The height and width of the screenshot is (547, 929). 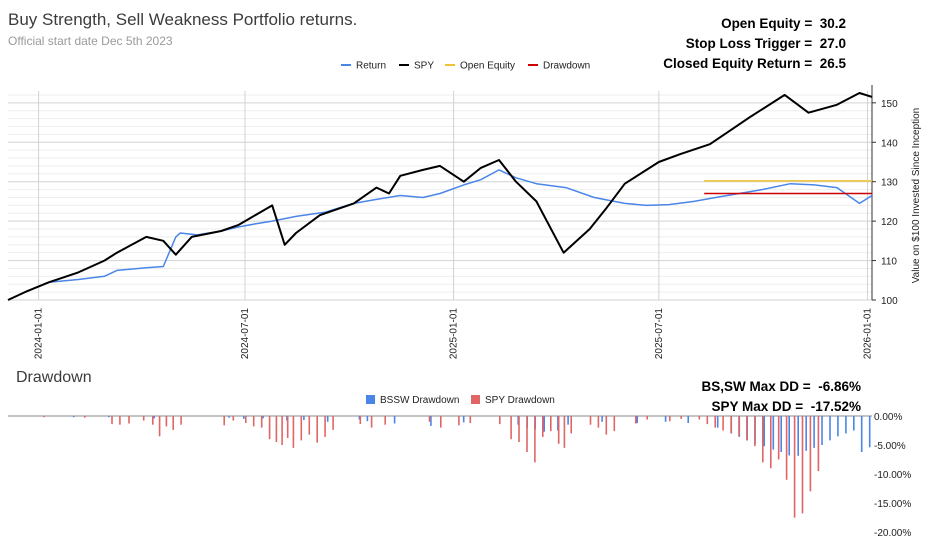 I want to click on x-tick-label: 2026-01-01, so click(x=867, y=334).